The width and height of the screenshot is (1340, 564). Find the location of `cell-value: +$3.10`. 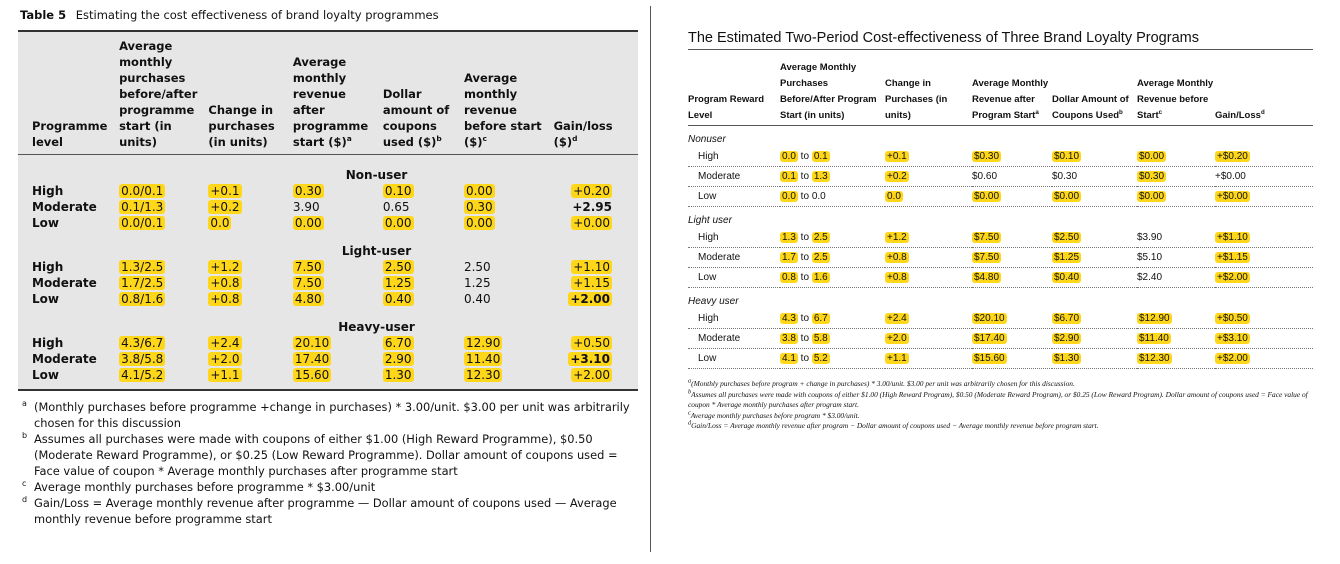

cell-value: +$3.10 is located at coordinates (1232, 338).